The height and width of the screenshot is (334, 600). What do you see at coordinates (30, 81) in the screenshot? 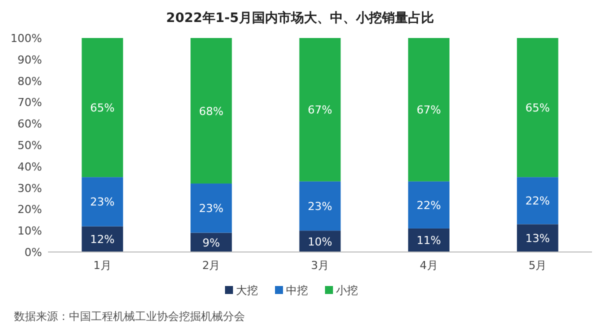
I see `y-tick-label: 80%` at bounding box center [30, 81].